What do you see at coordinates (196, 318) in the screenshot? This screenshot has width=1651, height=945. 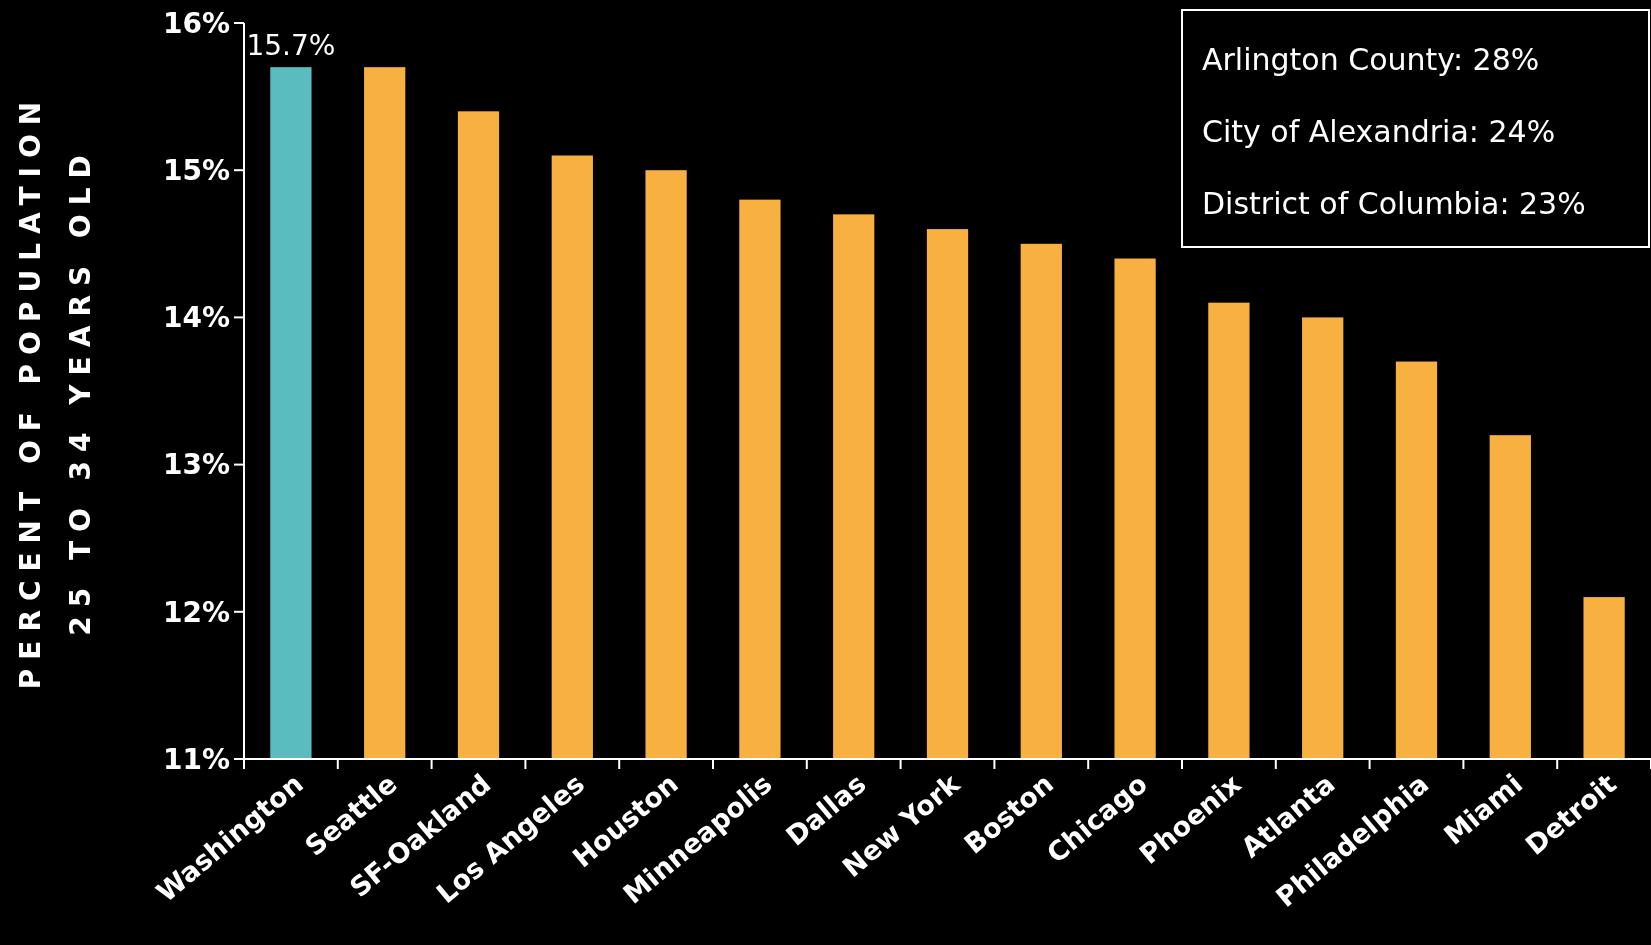 I see `y-tick-label: 14%` at bounding box center [196, 318].